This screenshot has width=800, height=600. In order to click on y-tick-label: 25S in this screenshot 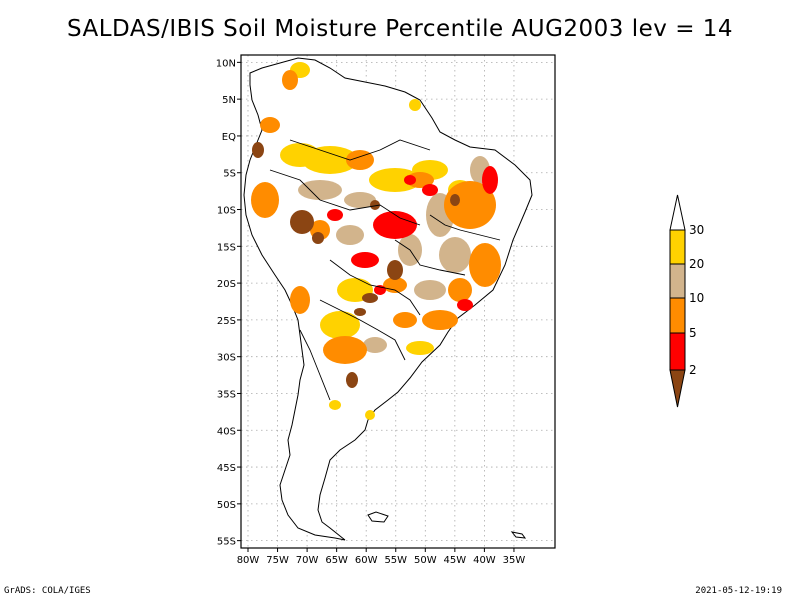, I will do `click(226, 321)`.